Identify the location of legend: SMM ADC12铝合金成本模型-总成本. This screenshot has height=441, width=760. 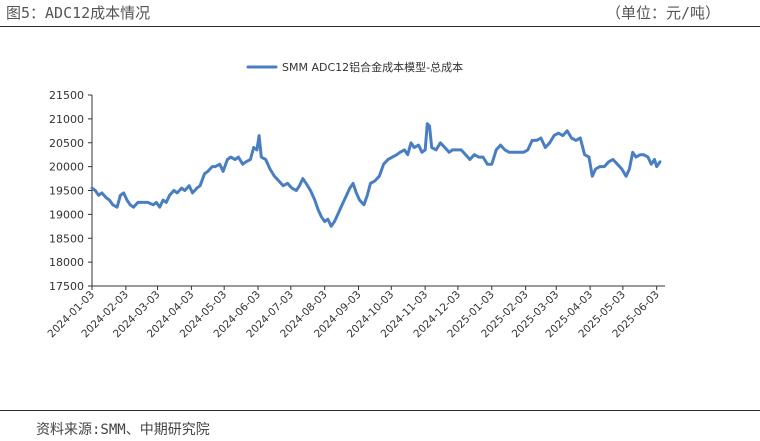
(354, 67).